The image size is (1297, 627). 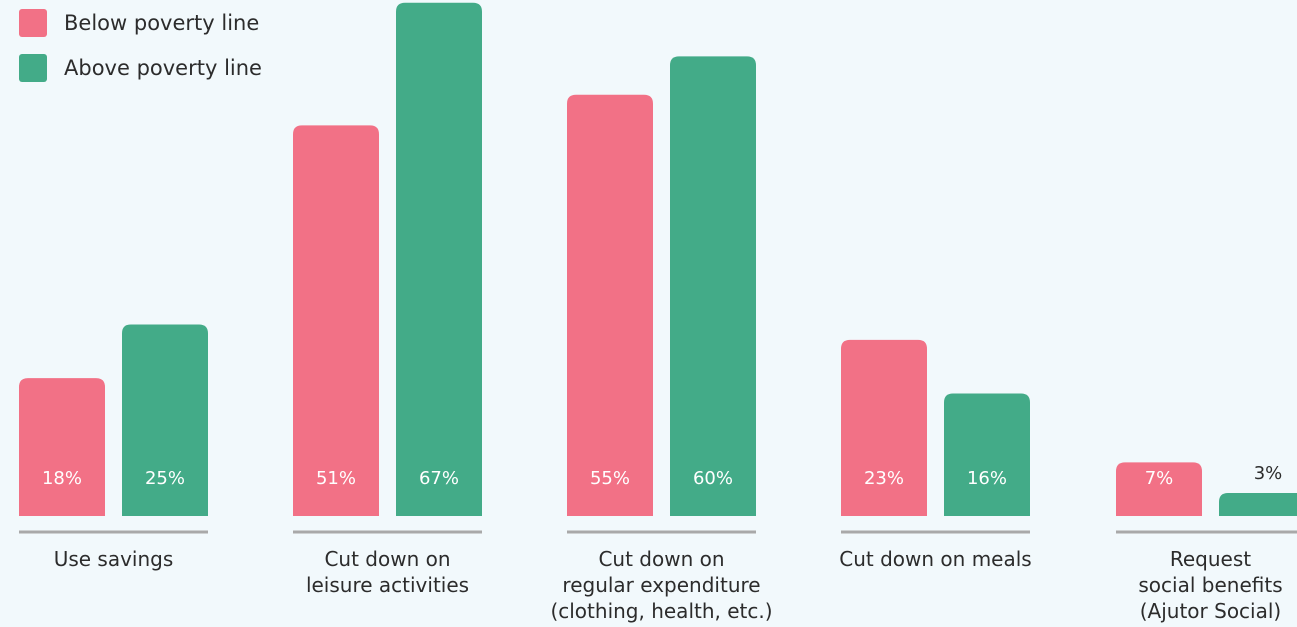 I want to click on category-label-4-line-1: social benefits, so click(x=1210, y=585).